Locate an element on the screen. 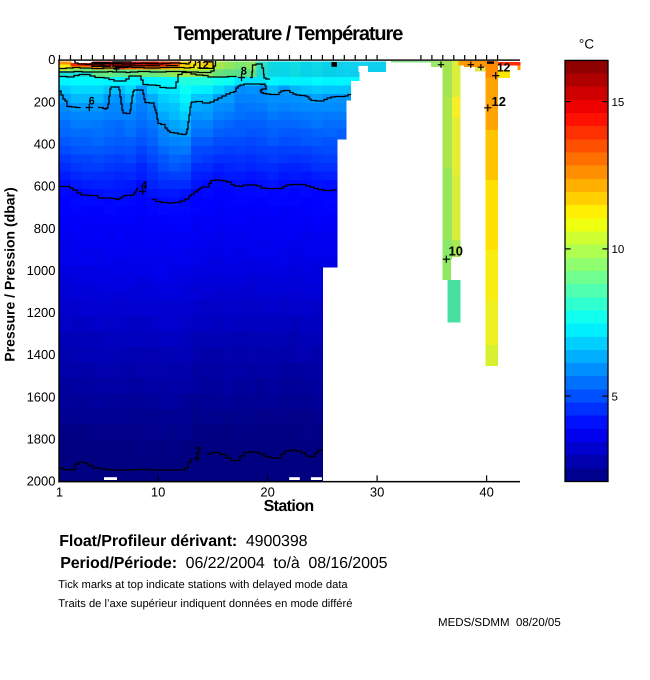 The height and width of the screenshot is (680, 650). svg-text:Float/Profileur dérivant: 490: Float/Profileur dérivant: 4900398 is located at coordinates (183, 541).